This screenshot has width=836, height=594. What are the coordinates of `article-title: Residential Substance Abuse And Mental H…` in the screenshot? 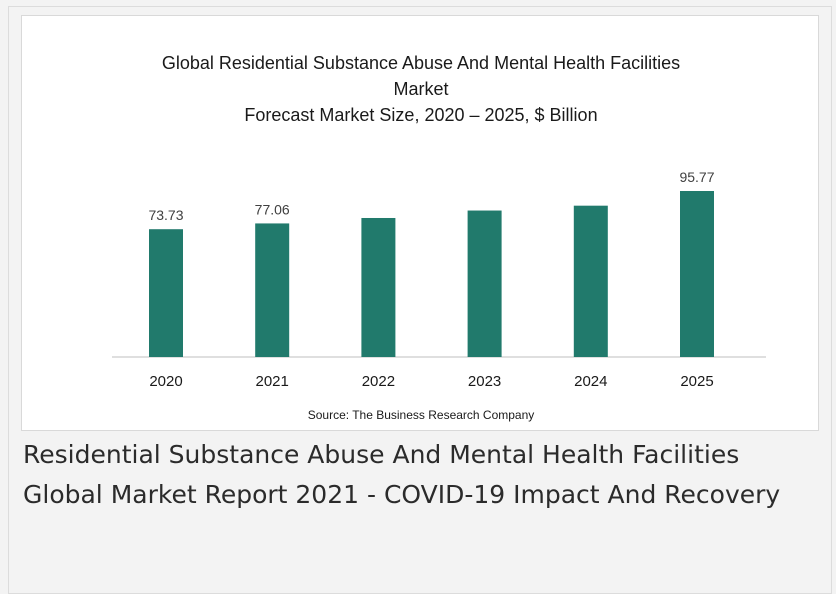 It's located at (402, 474).